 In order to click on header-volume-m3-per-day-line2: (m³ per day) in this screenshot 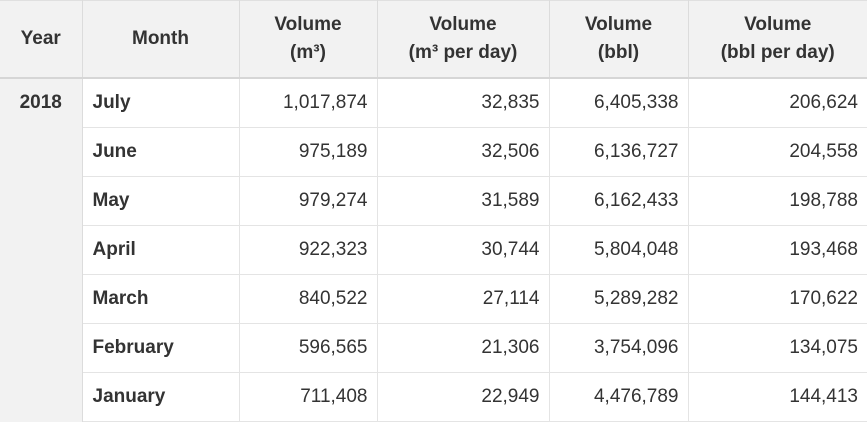, I will do `click(463, 52)`.